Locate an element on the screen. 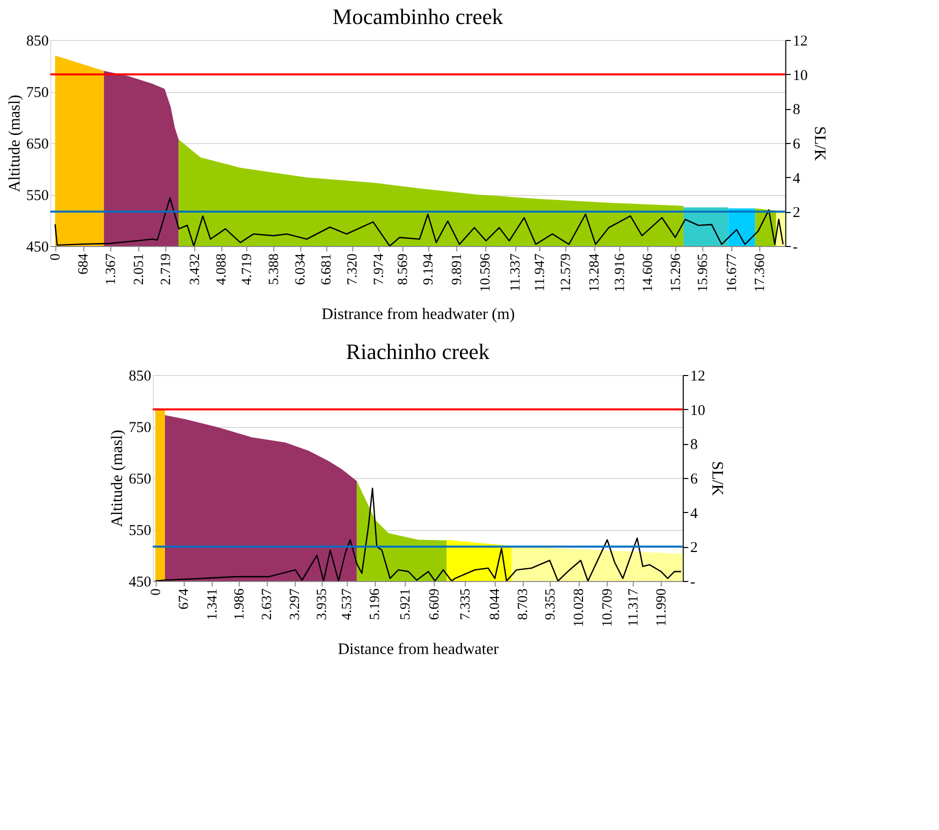 The height and width of the screenshot is (830, 939). x-tick-label: 14.606 is located at coordinates (648, 273).